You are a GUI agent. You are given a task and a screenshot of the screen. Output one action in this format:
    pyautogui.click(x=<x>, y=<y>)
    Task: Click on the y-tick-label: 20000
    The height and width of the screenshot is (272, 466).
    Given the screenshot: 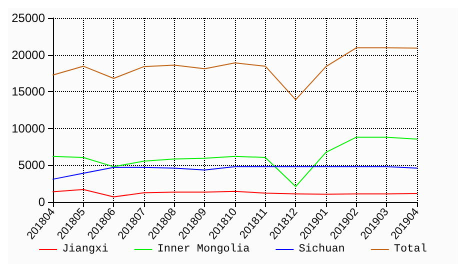 What is the action you would take?
    pyautogui.click(x=29, y=55)
    